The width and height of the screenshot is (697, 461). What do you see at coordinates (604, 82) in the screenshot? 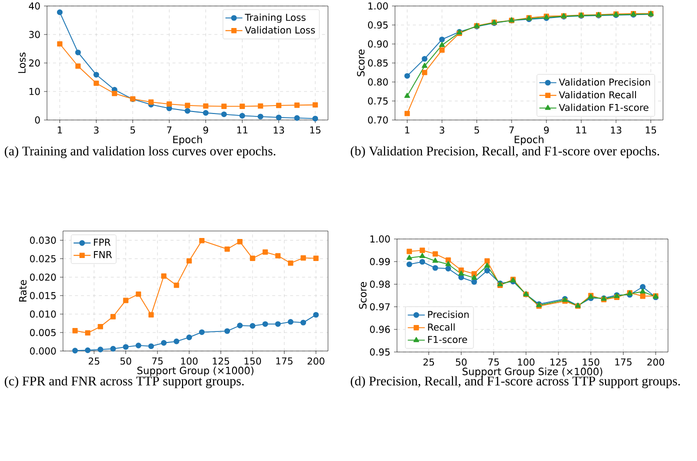
I see `legend-label: Validation Precision` at bounding box center [604, 82].